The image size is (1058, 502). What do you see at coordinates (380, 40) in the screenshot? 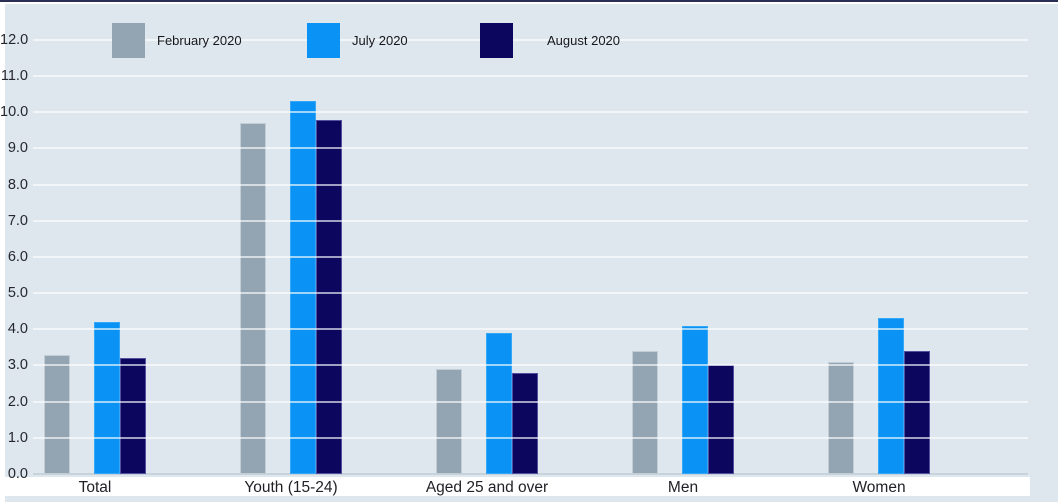
I see `legend-label: July 2020` at bounding box center [380, 40].